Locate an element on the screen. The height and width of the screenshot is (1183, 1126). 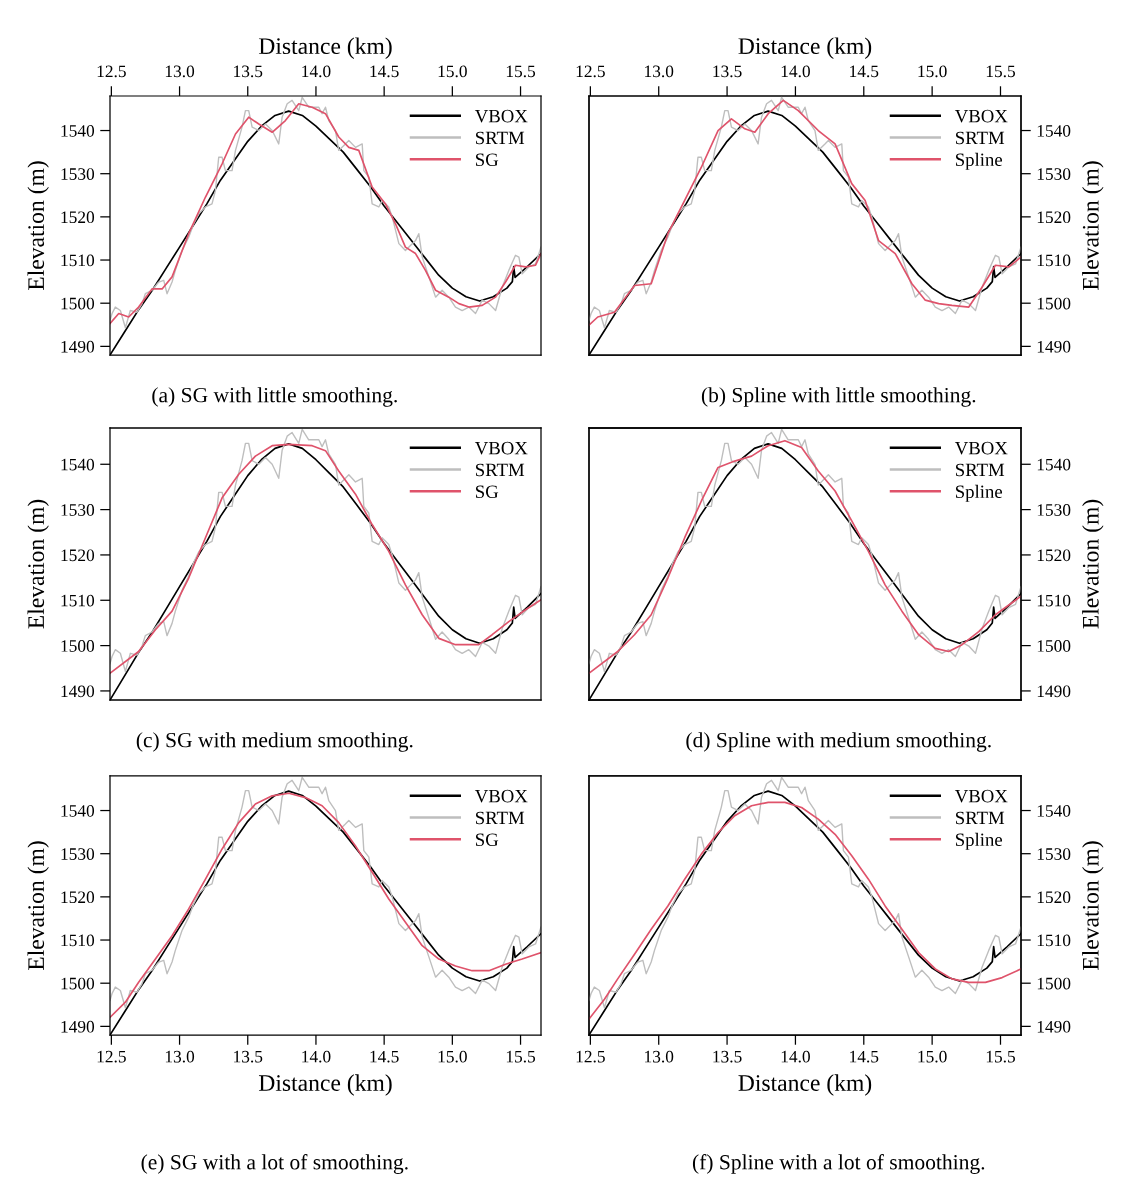
text: (a) SG with little smoothing. is located at coordinates (274, 397).